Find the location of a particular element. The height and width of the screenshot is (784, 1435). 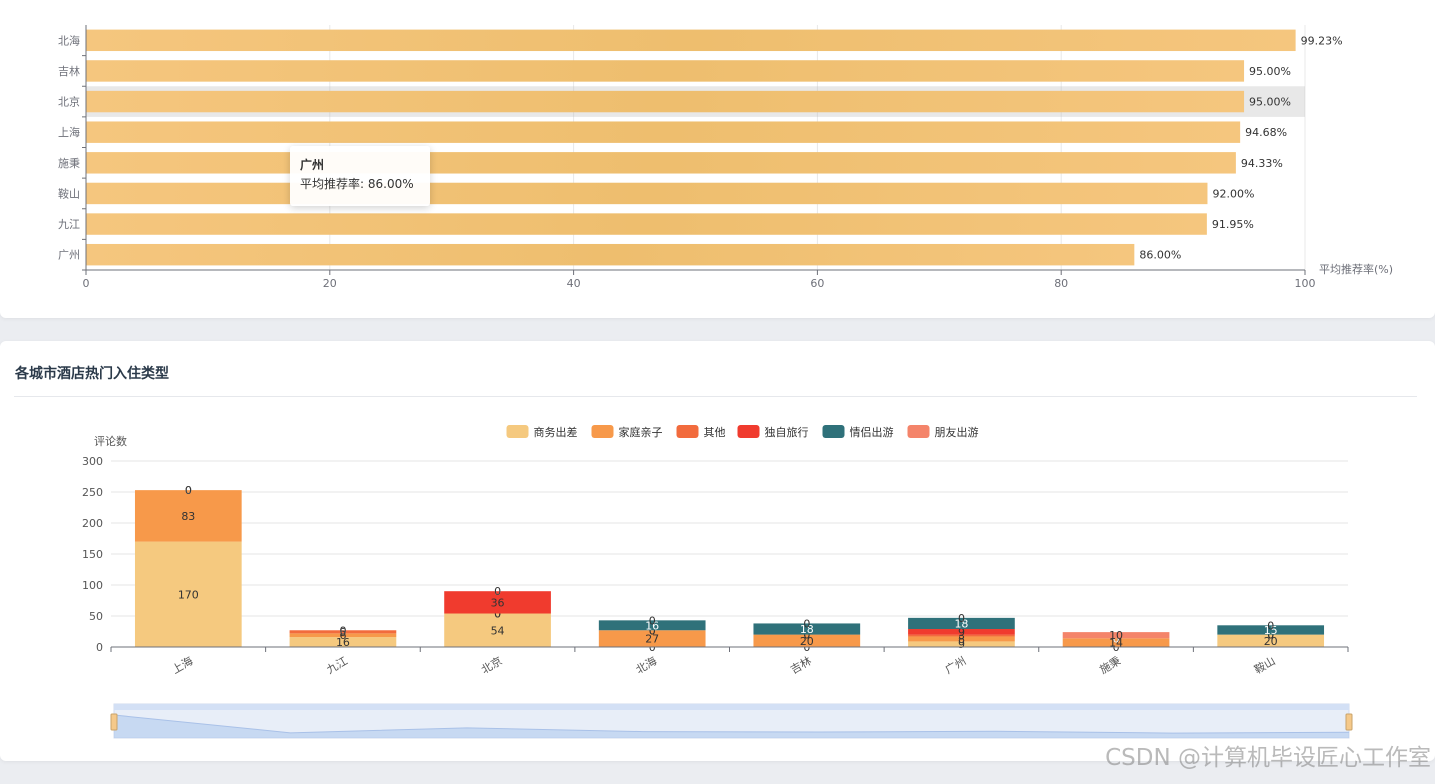

zoom-preview-line is located at coordinates (731, 724).